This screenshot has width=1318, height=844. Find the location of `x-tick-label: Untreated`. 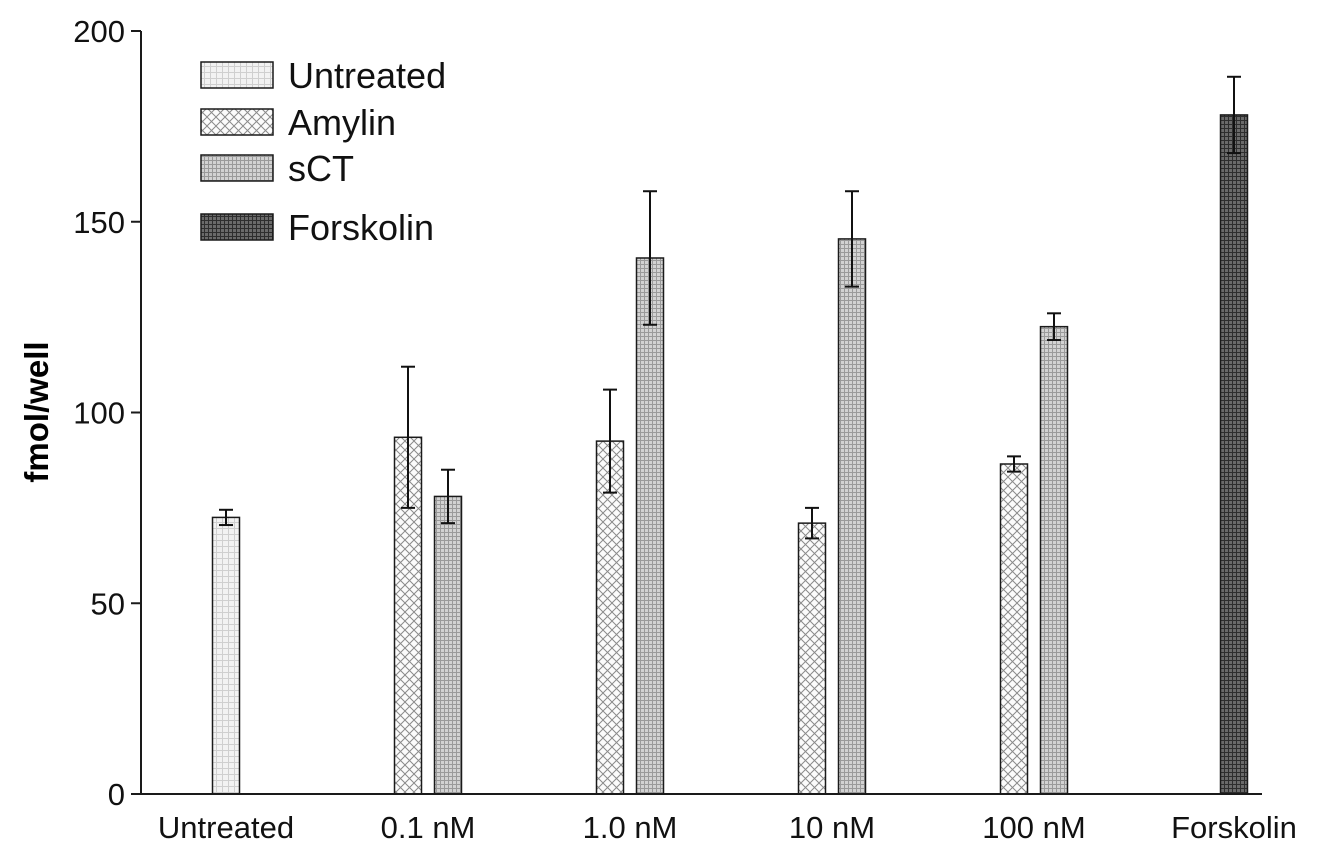

x-tick-label: Untreated is located at coordinates (226, 827).